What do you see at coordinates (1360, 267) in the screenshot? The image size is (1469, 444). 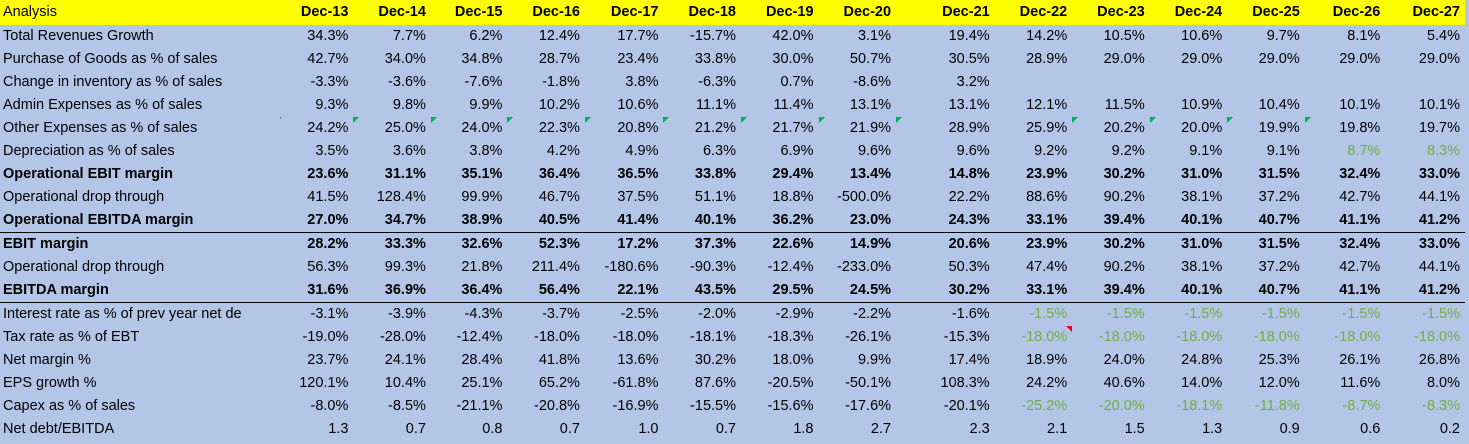 I see `value-cell: 42.7%` at bounding box center [1360, 267].